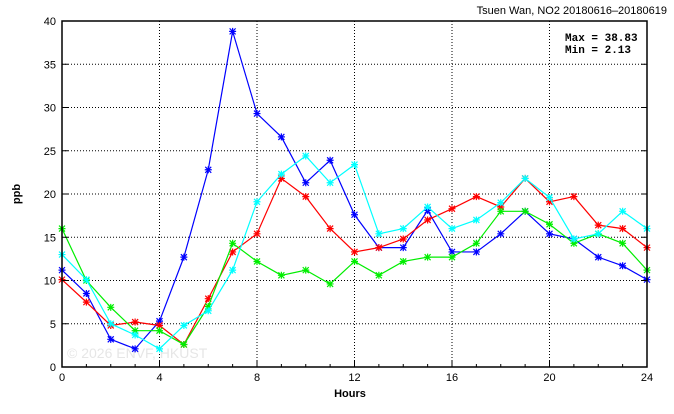 The image size is (674, 414). Describe the element at coordinates (354, 378) in the screenshot. I see `x-tick-label: 12` at that location.